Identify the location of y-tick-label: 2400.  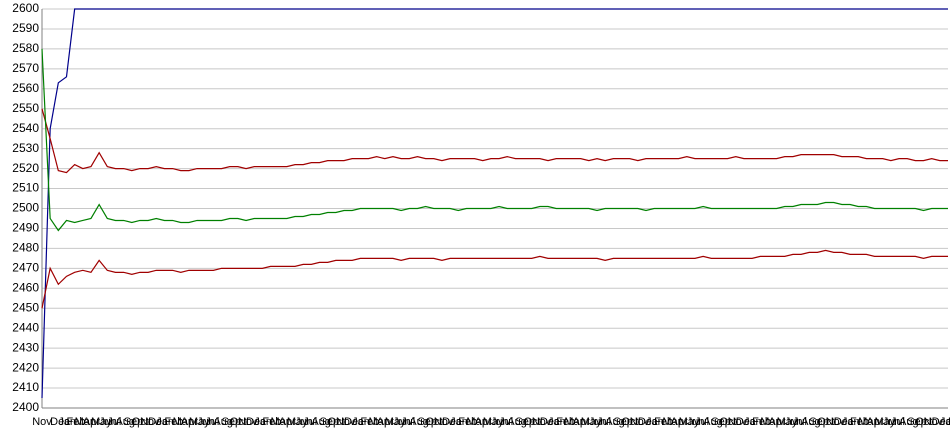
(25, 407).